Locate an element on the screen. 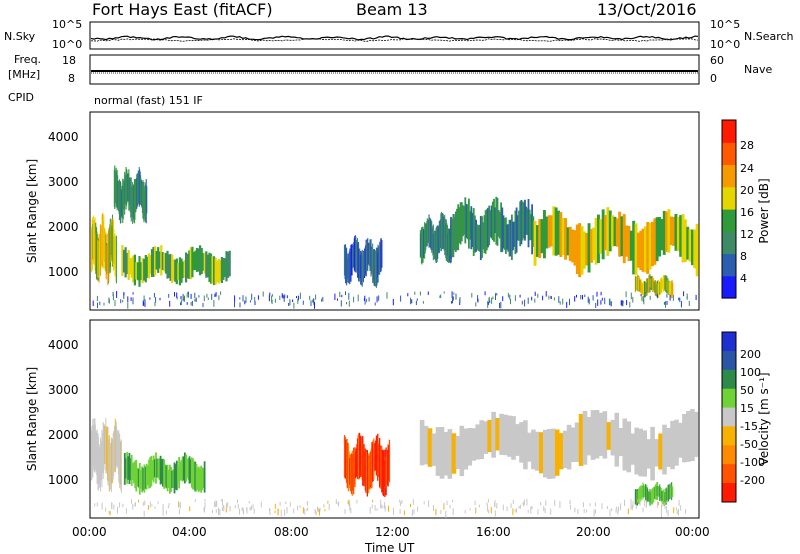  power-colorbar-swatch is located at coordinates (729, 287).